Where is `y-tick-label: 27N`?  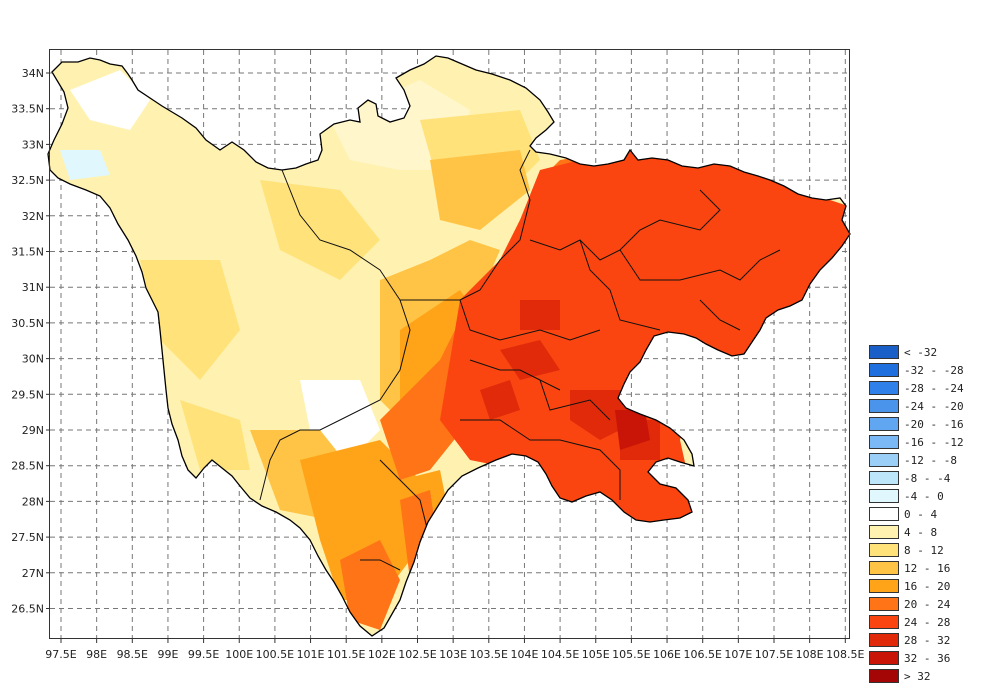
y-tick-label: 27N is located at coordinates (33, 573).